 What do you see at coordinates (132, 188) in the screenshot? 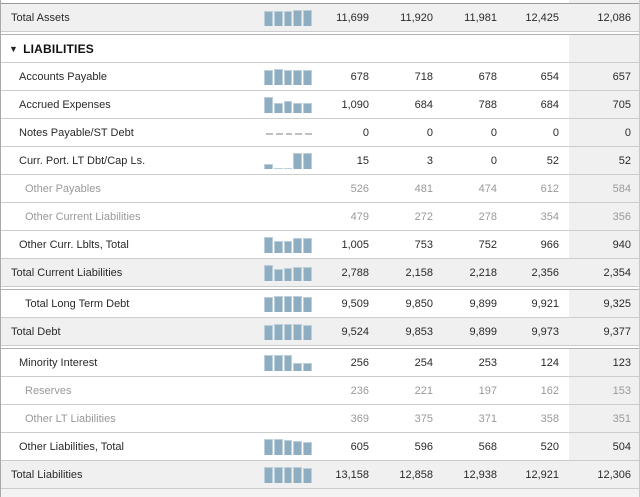
I see `row-label: Other Payables` at bounding box center [132, 188].